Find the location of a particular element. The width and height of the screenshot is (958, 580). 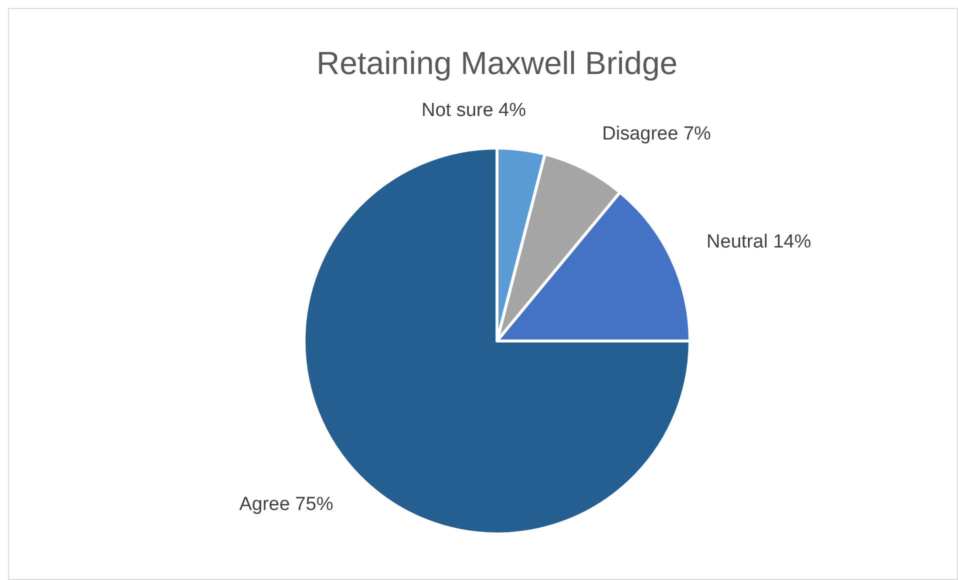

chart-title: Retaining Maxwell Bridge is located at coordinates (497, 63).